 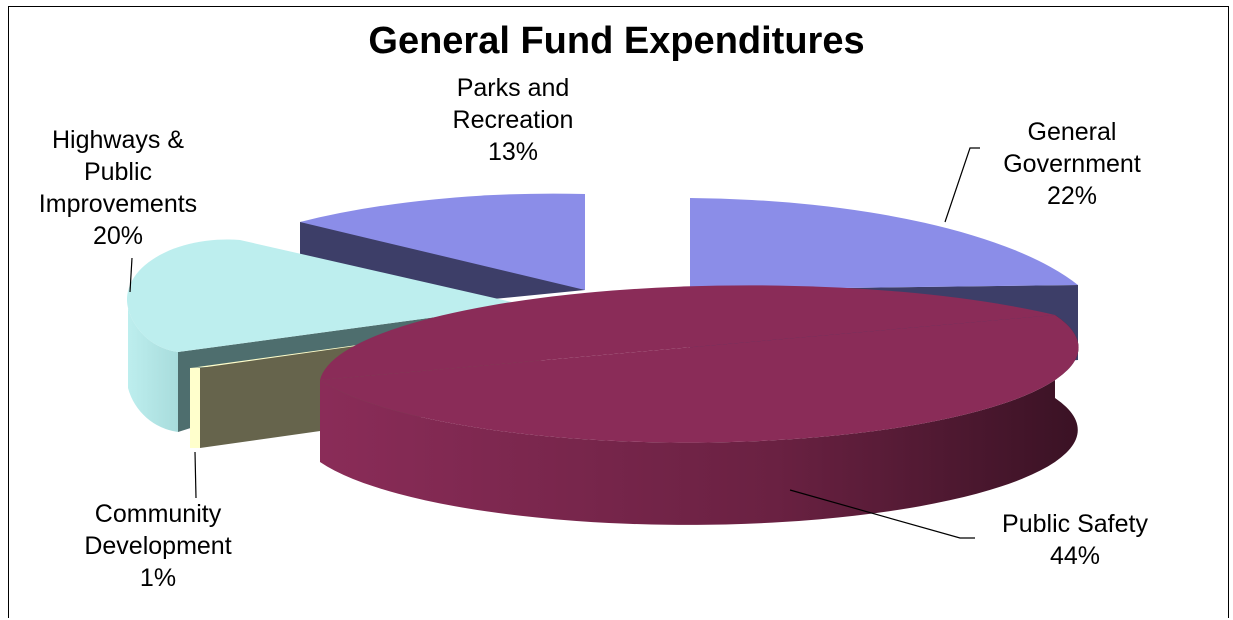 I want to click on label-public-safety: Public Safety, so click(x=1075, y=524).